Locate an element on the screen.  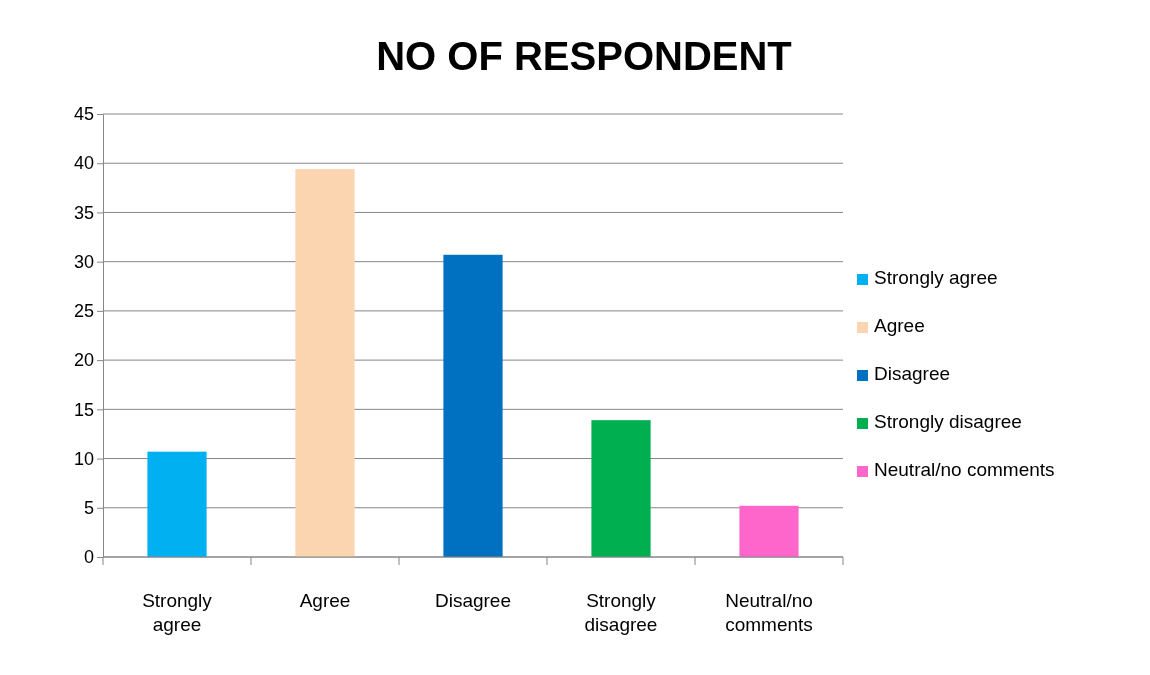
legend-label: Agree is located at coordinates (899, 325).